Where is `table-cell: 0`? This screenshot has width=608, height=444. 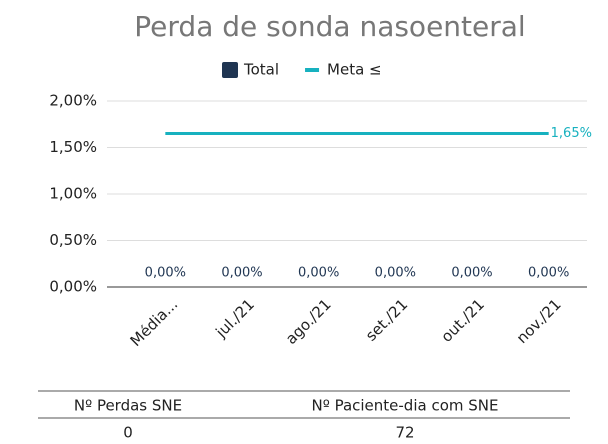
table-cell: 0 is located at coordinates (128, 433).